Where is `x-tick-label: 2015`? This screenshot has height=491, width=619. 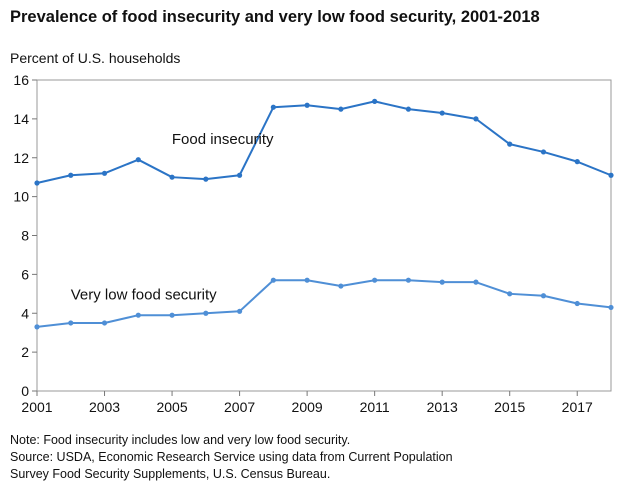 x-tick-label: 2015 is located at coordinates (509, 407).